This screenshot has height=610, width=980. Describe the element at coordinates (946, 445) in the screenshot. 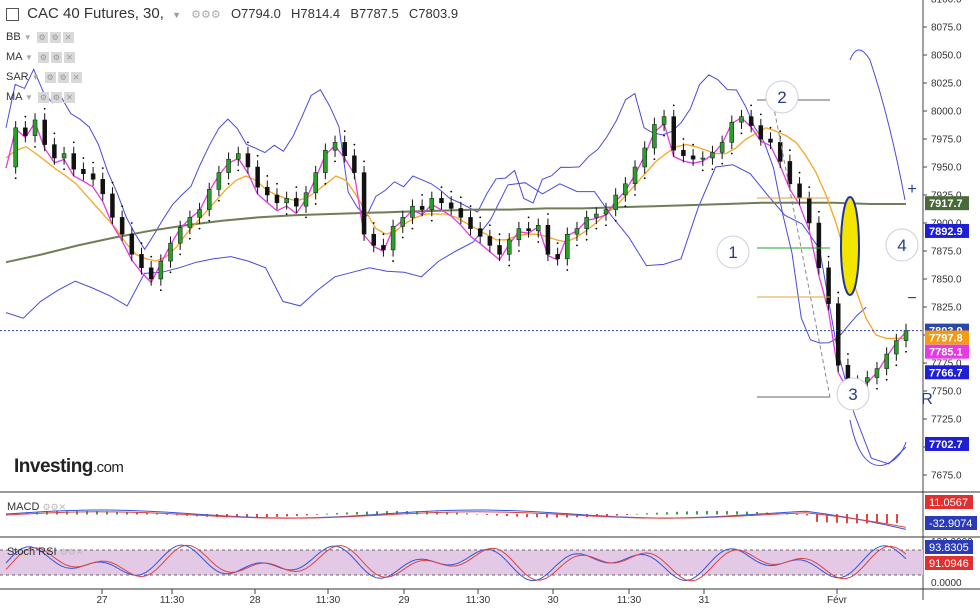

I see `price-label-text: 7702.7` at that location.